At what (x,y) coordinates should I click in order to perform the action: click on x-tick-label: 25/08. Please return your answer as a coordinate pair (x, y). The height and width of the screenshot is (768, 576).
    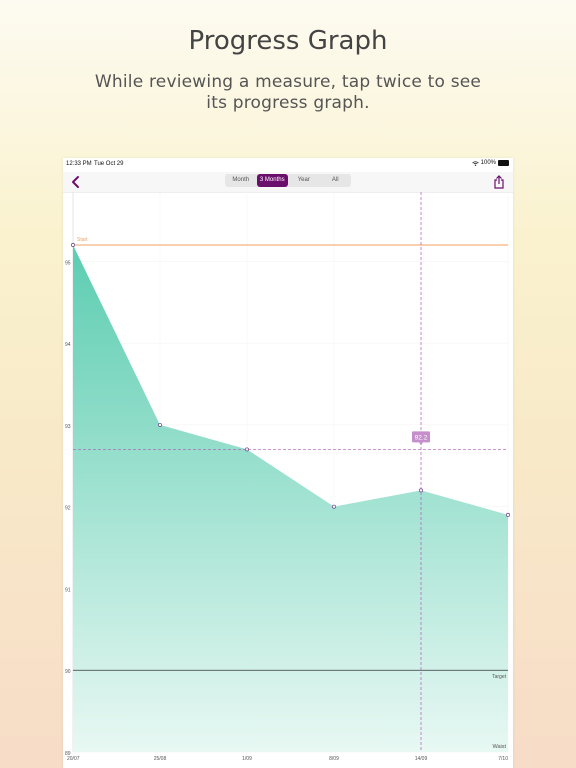
    Looking at the image, I should click on (160, 759).